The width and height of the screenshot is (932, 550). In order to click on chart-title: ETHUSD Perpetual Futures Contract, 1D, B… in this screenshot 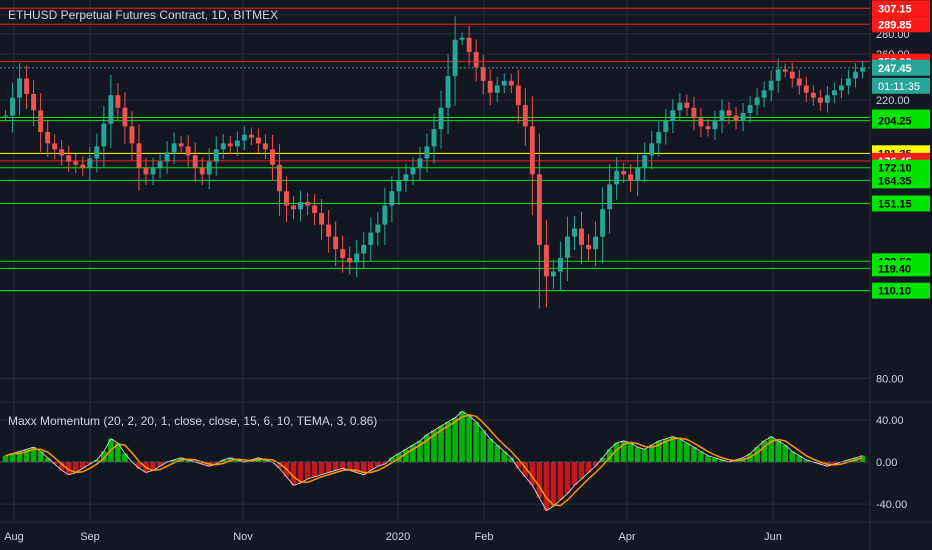, I will do `click(143, 15)`.